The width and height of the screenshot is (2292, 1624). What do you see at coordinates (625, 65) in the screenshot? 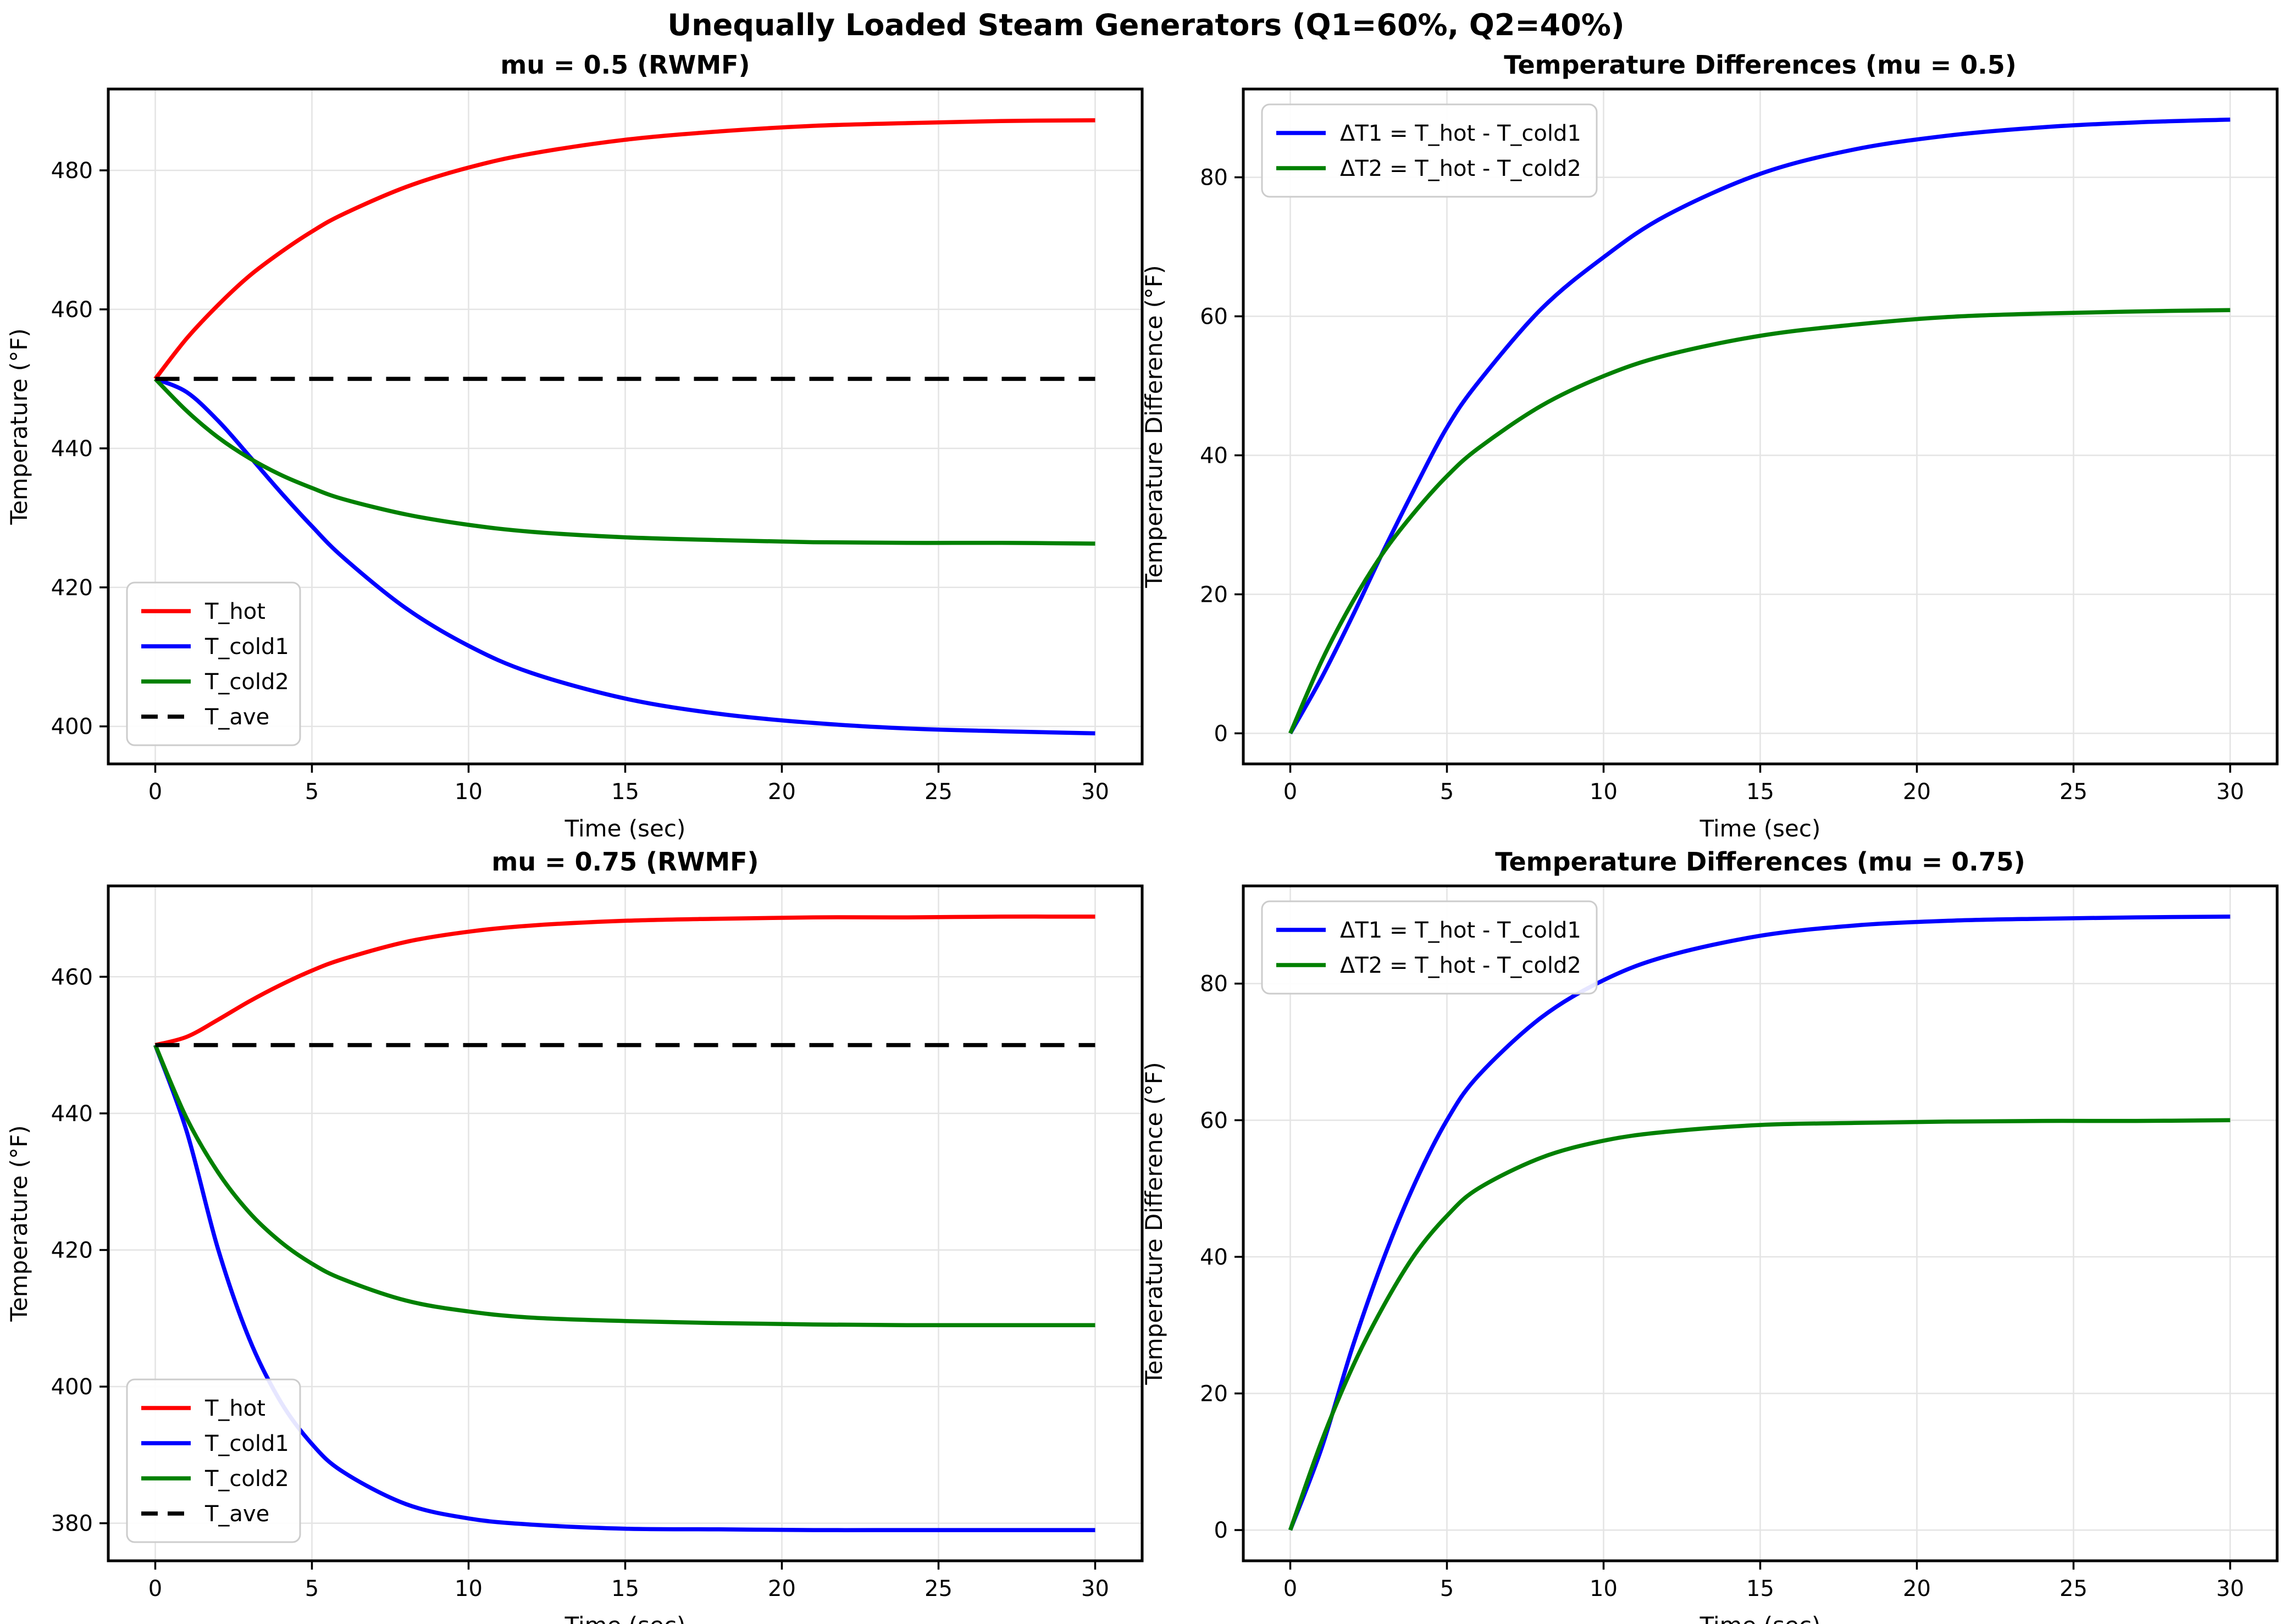
I see `panel-title: mu = 0.5 (RWMF)` at bounding box center [625, 65].